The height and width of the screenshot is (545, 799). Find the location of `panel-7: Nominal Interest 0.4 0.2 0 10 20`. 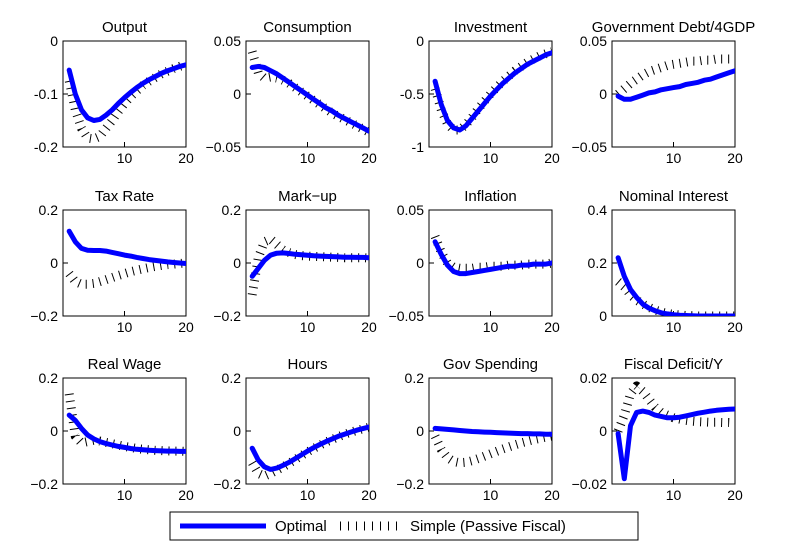

panel-7: Nominal Interest 0.4 0.2 0 10 20 is located at coordinates (665, 261).